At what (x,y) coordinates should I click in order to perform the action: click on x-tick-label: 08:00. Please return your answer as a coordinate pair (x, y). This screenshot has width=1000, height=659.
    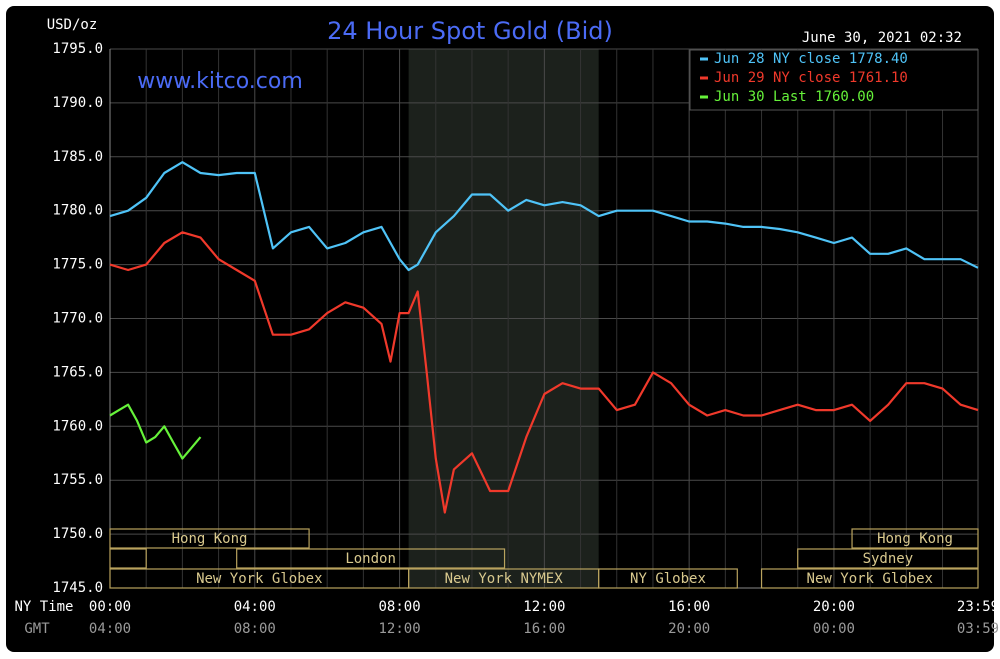
    Looking at the image, I should click on (399, 607).